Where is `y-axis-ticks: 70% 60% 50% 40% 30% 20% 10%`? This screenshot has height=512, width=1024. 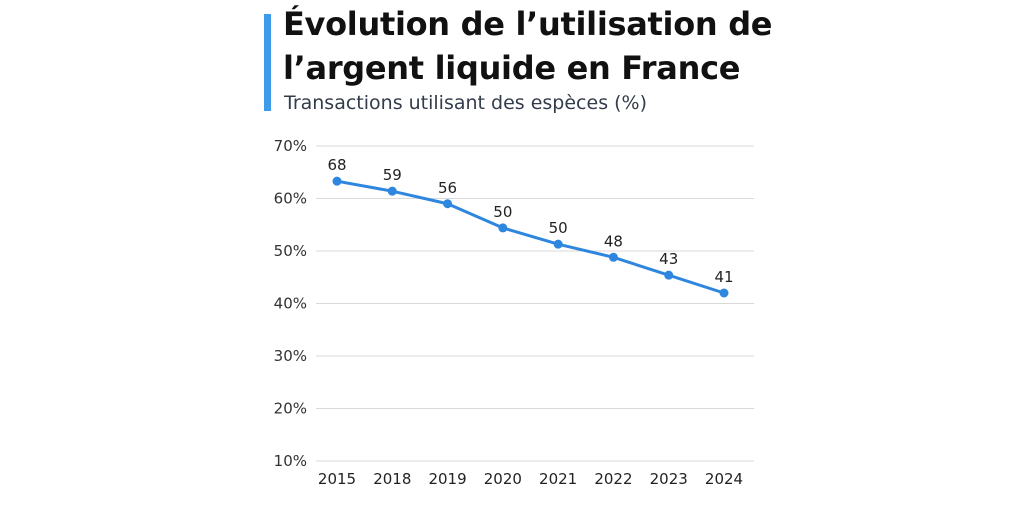 y-axis-ticks: 70% 60% 50% 40% 30% 20% 10% is located at coordinates (290, 303).